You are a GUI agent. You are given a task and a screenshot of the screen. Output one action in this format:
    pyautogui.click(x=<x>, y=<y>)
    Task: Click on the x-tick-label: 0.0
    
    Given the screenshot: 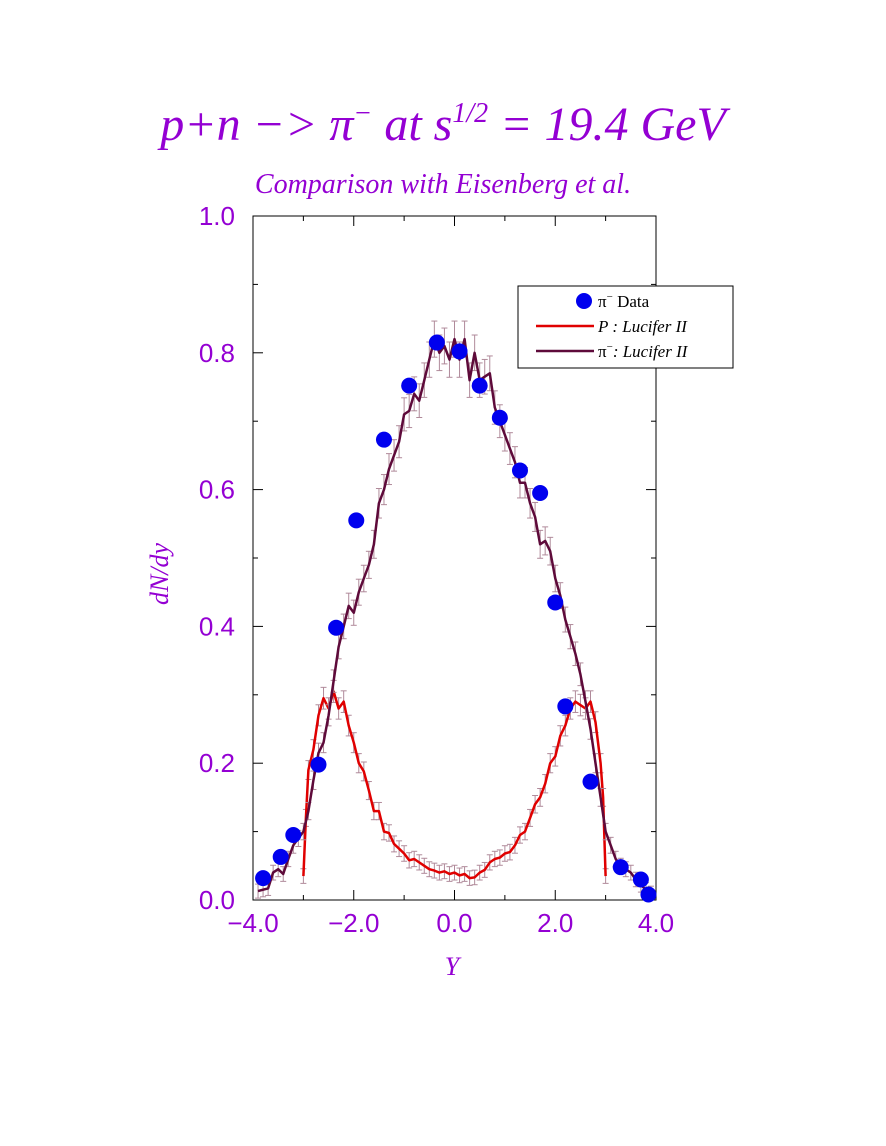 What is the action you would take?
    pyautogui.click(x=454, y=923)
    